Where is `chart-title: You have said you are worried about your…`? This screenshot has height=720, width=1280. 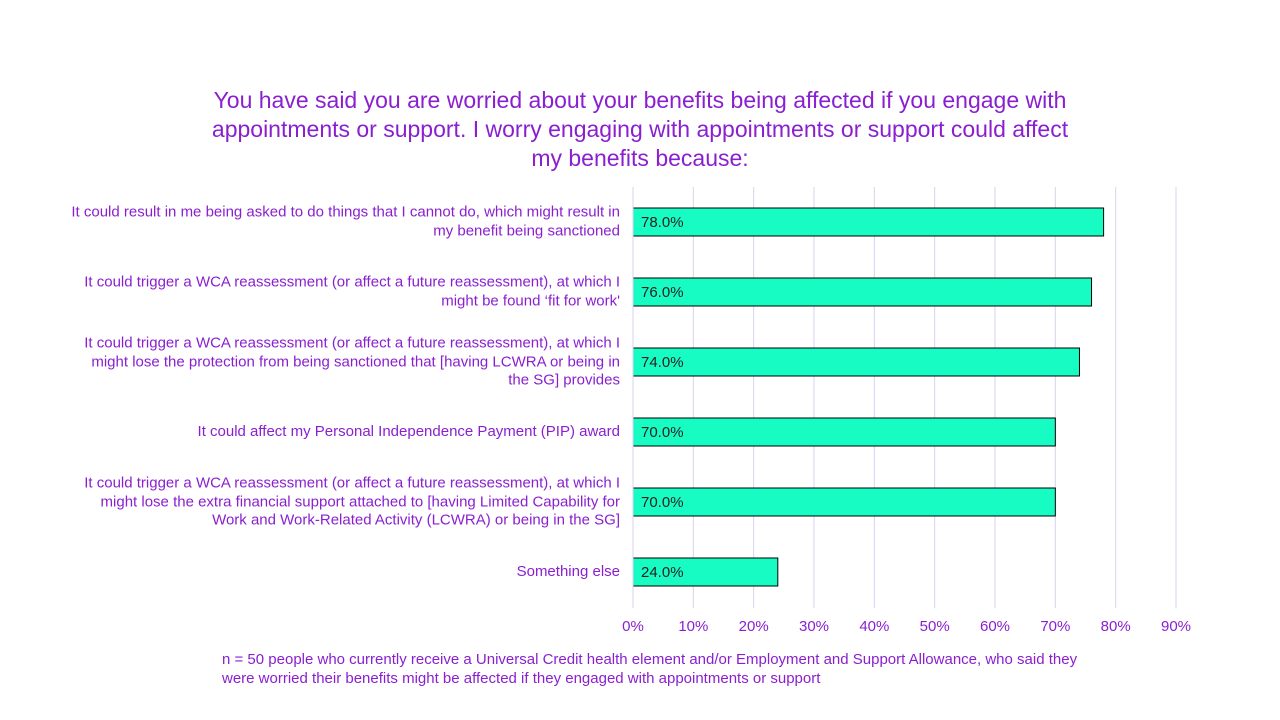 chart-title: You have said you are worried about your… is located at coordinates (640, 129).